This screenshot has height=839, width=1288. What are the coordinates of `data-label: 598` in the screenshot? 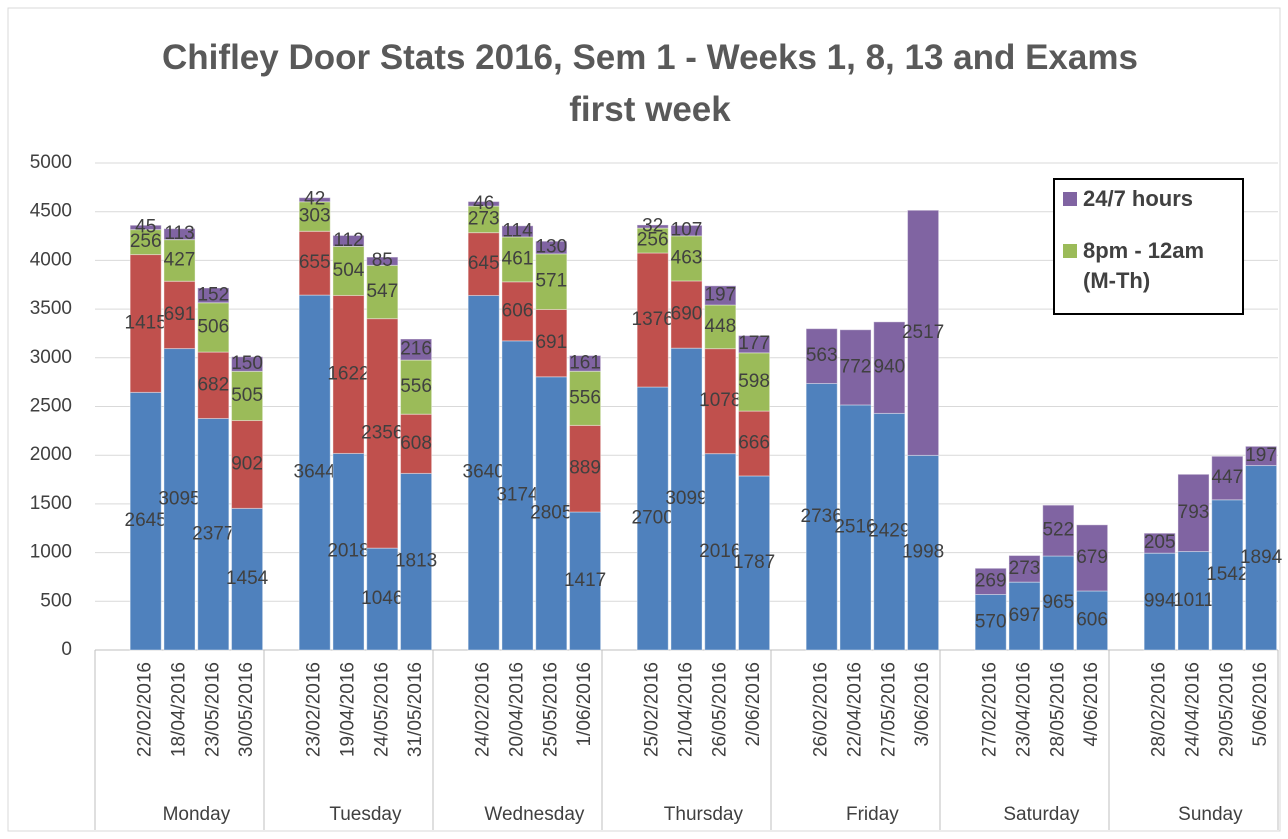 It's located at (754, 381).